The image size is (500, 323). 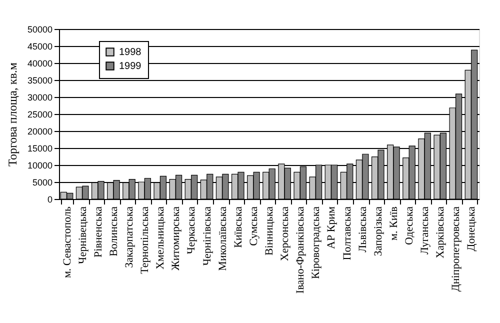 I want to click on y-tick-label: 50000, so click(x=39, y=29).